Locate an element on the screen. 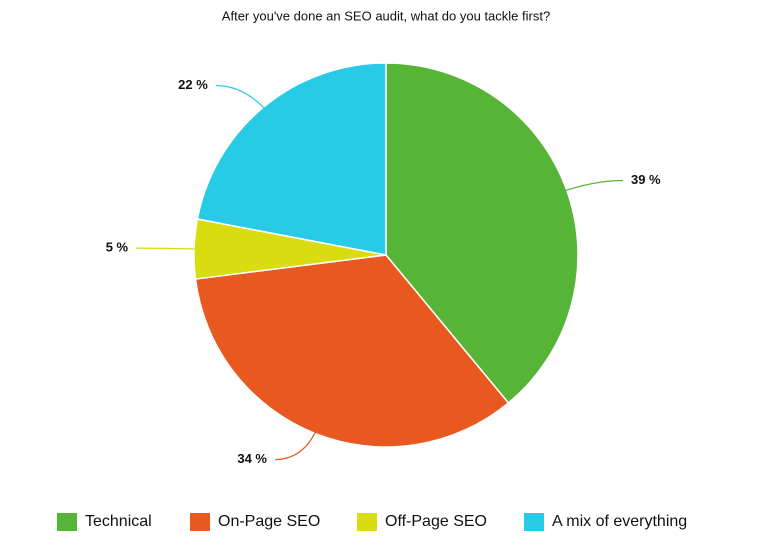 This screenshot has width=760, height=544. legend-label: On-Page SEO is located at coordinates (269, 521).